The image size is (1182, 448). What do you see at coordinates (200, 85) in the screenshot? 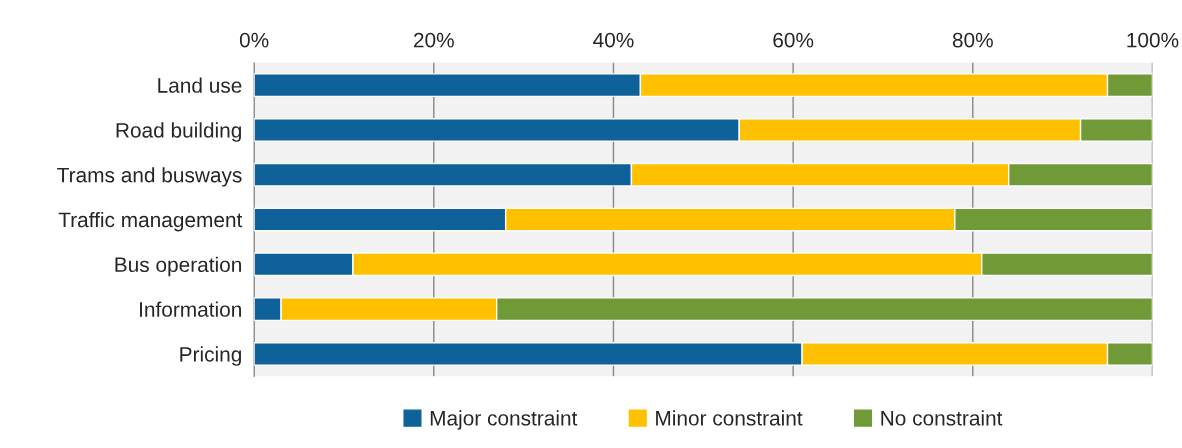
I see `y-tick-label: Land use` at bounding box center [200, 85].